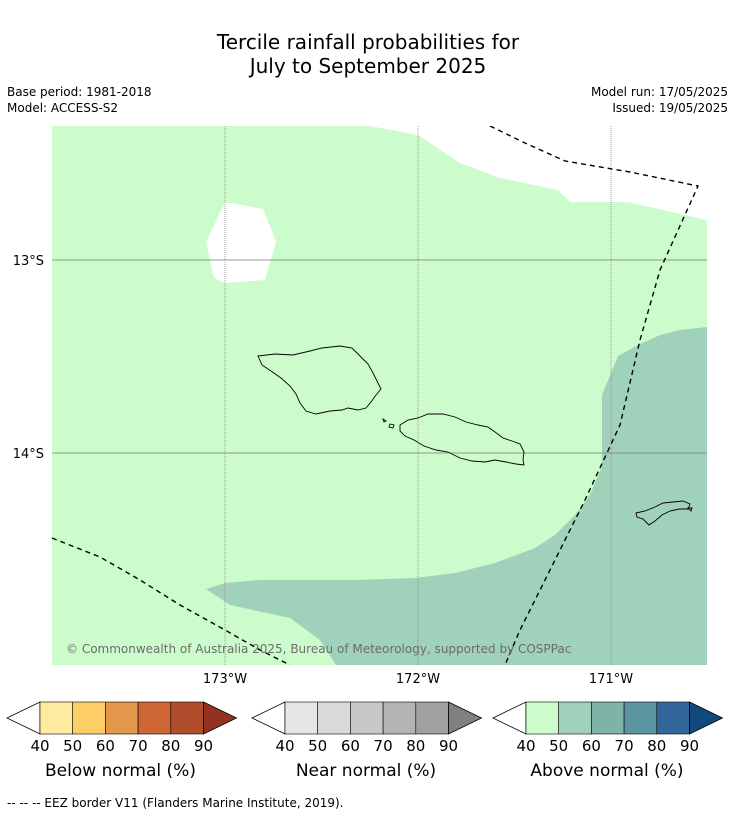  I want to click on near-normal-extend-high, so click(465, 718).